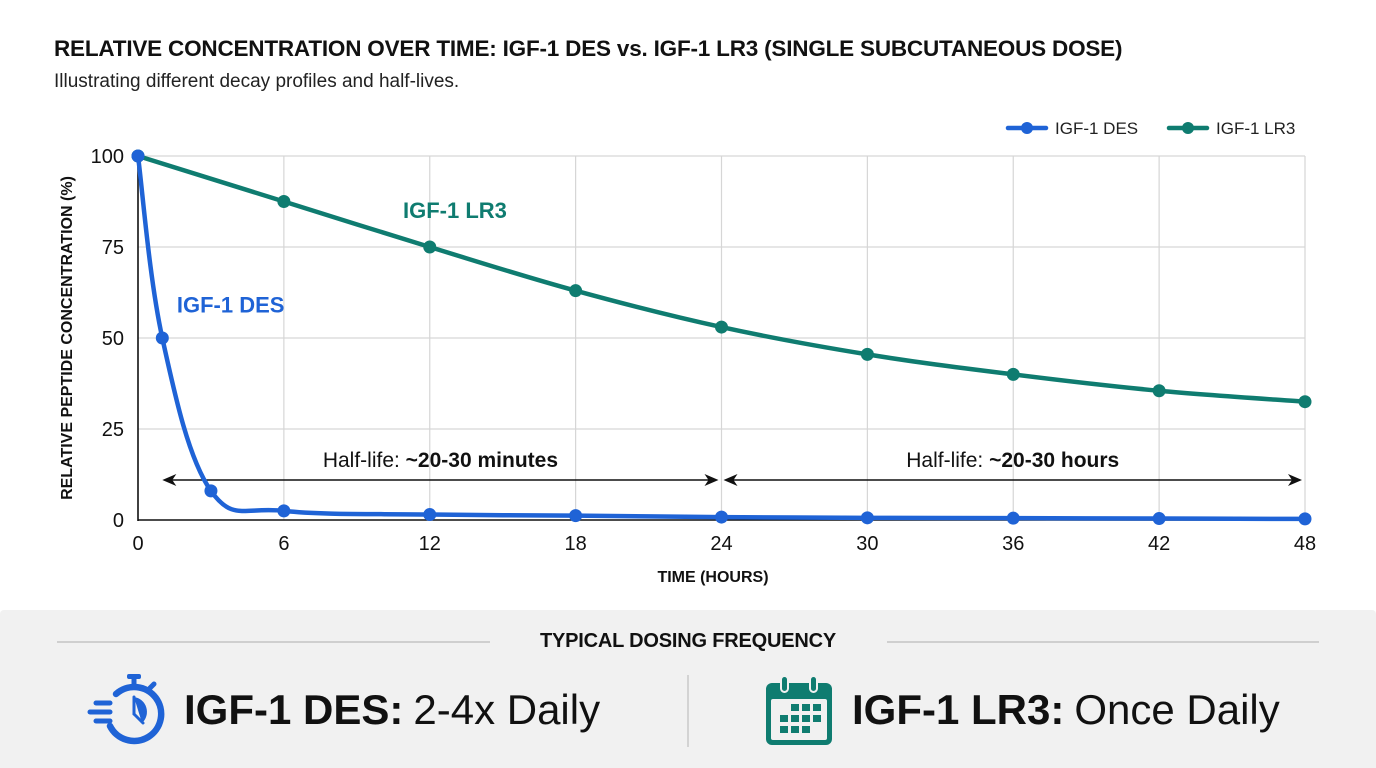  Describe the element at coordinates (113, 248) in the screenshot. I see `y-tick-label: 75` at that location.